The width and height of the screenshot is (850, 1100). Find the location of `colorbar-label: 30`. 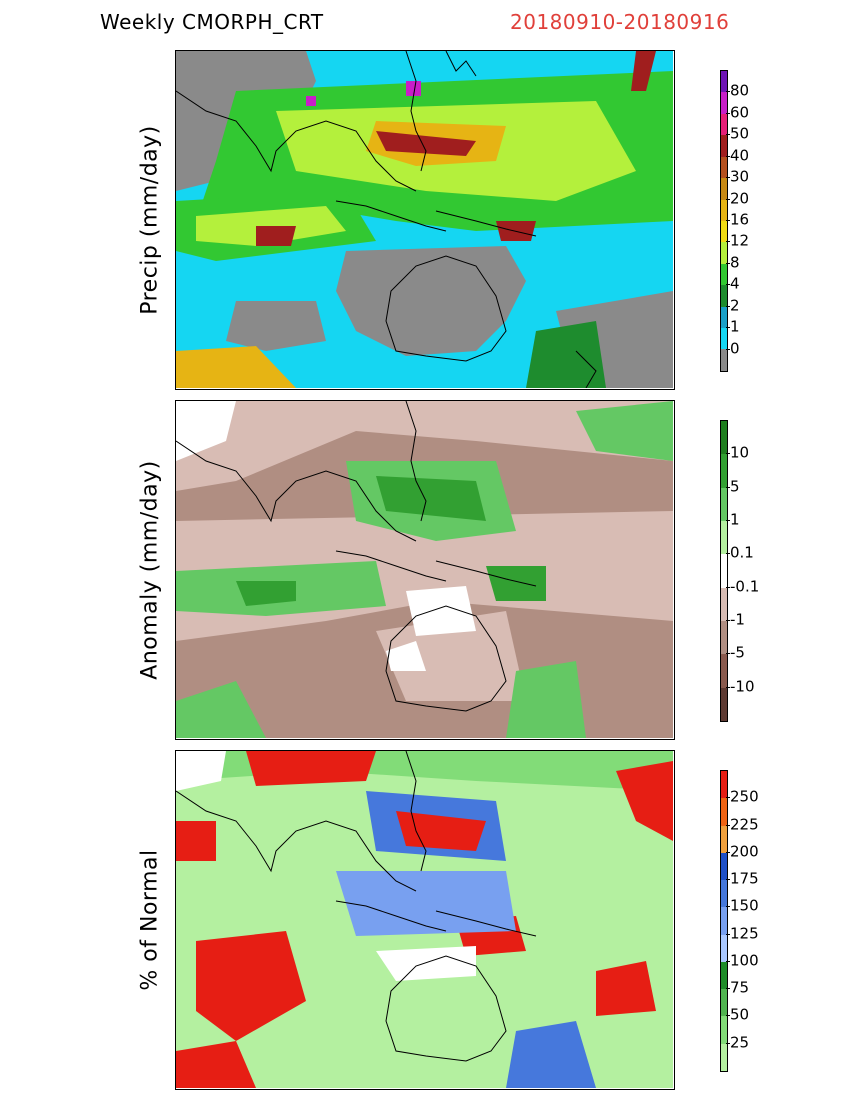

colorbar-label: 30 is located at coordinates (740, 176).